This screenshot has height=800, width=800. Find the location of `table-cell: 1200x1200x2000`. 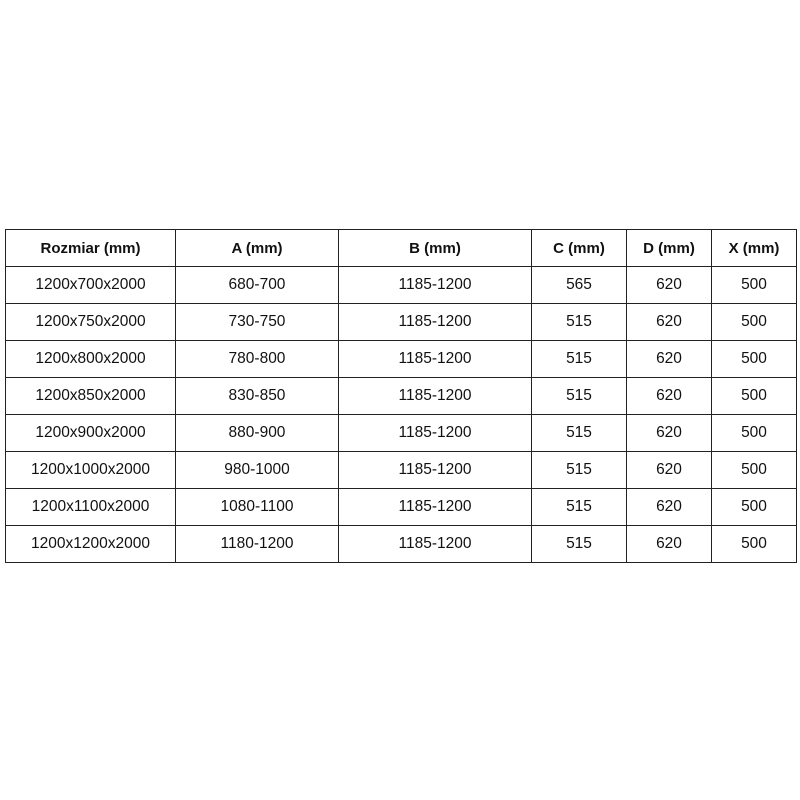

table-cell: 1200x1200x2000 is located at coordinates (90, 544).